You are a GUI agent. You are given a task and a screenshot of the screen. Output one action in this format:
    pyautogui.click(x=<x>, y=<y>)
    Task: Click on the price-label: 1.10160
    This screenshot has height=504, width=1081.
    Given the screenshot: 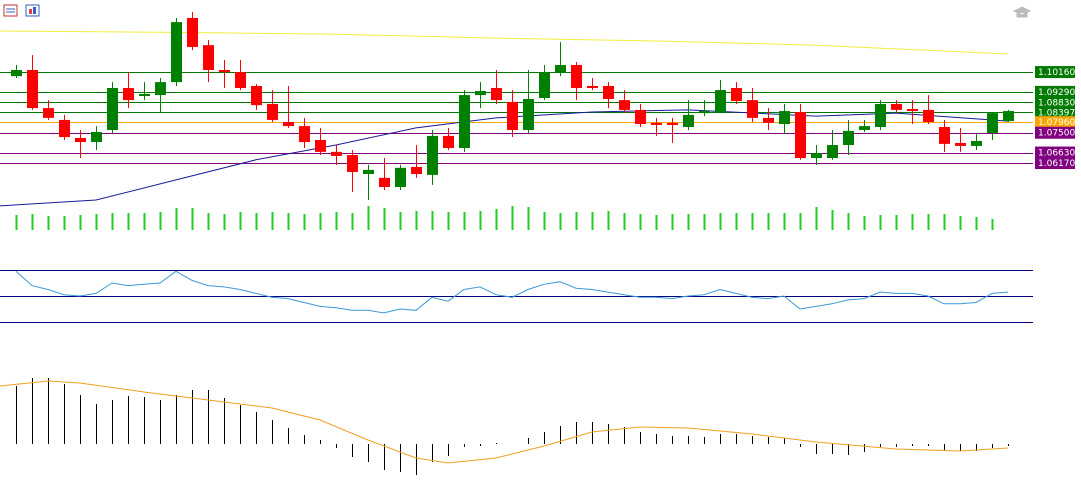 What is the action you would take?
    pyautogui.click(x=1056, y=73)
    